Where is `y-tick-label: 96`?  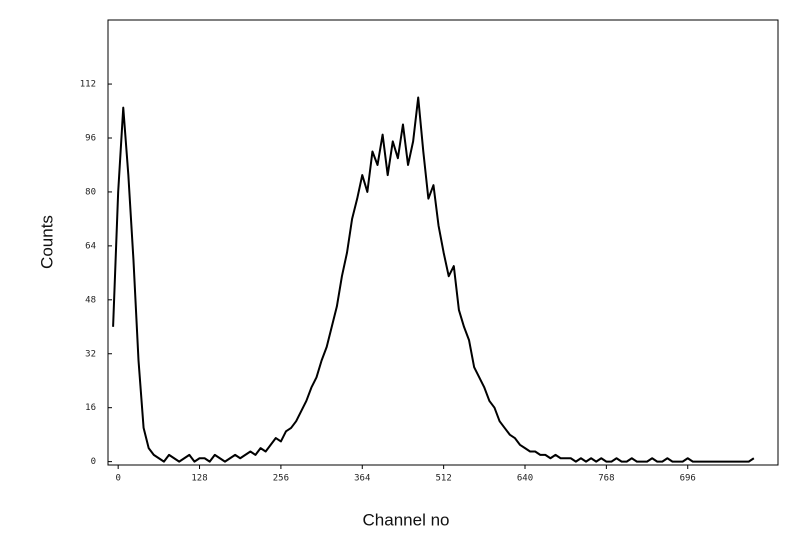
y-tick-label: 96 is located at coordinates (90, 138).